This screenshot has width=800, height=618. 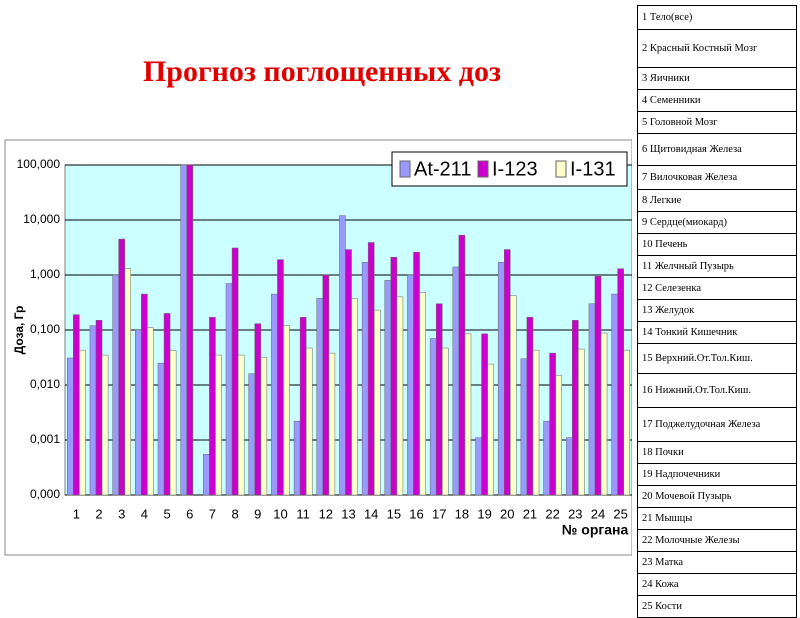 I want to click on table-cell: 24 Кожа, so click(x=717, y=584).